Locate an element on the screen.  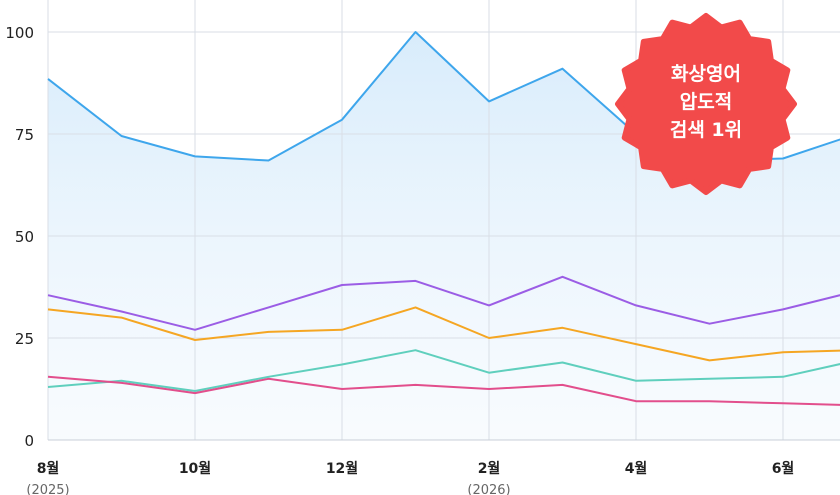
x-tick-year-label: (2025) is located at coordinates (47, 489).